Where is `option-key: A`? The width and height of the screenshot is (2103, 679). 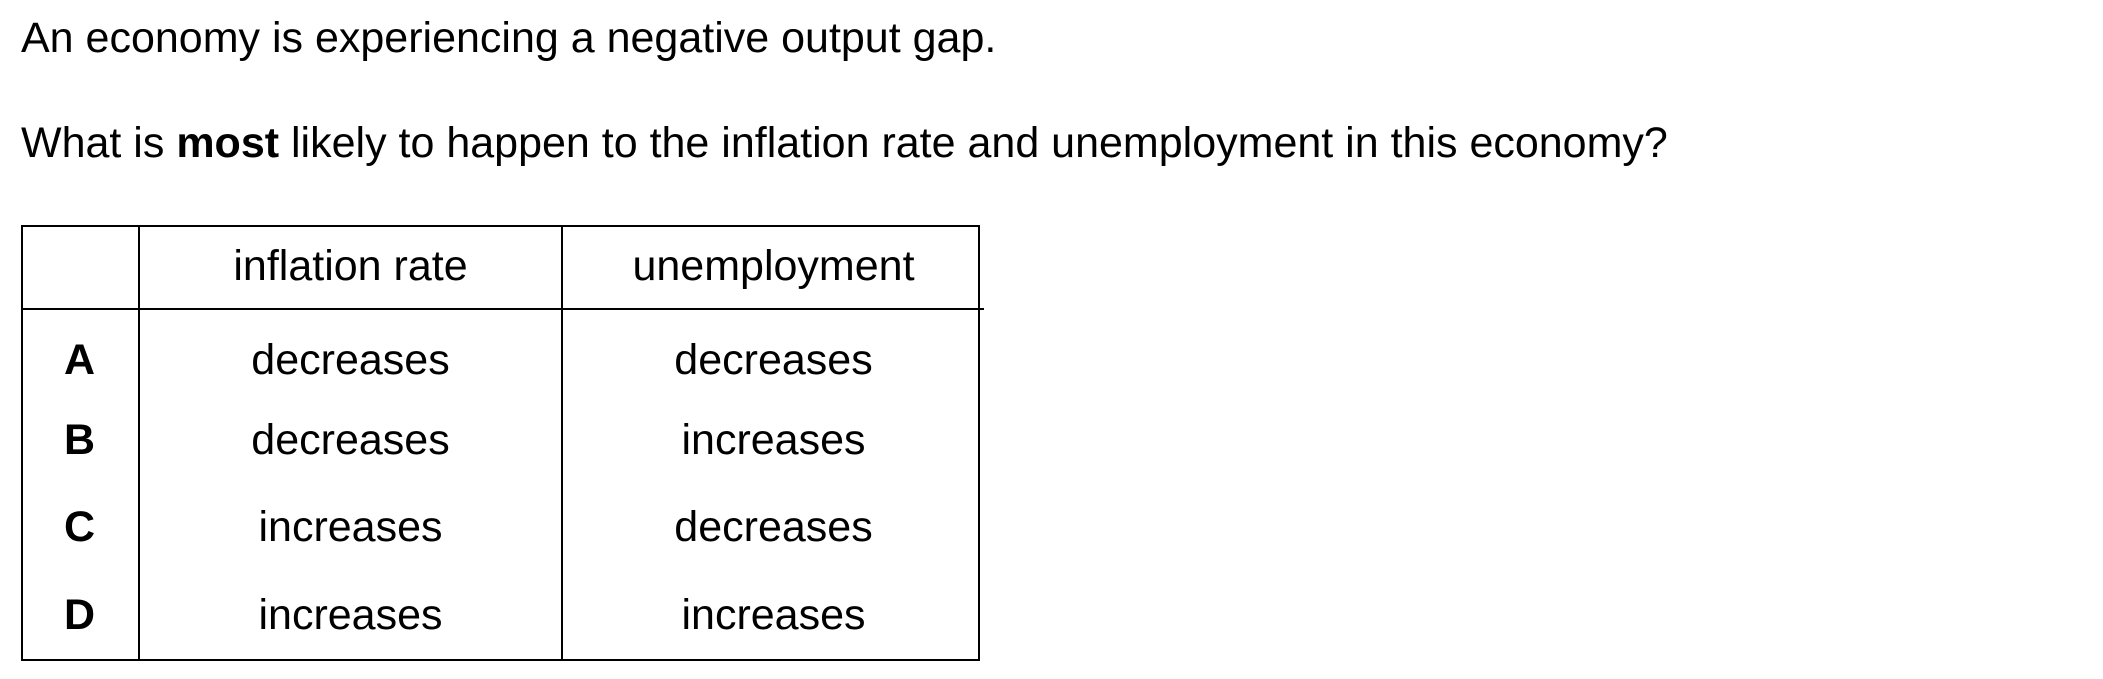 option-key: A is located at coordinates (80, 353).